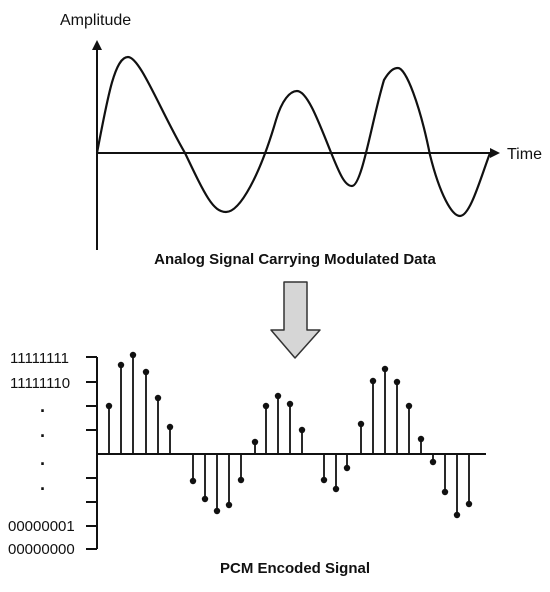 The width and height of the screenshot is (550, 592). I want to click on pcm-ticks, so click(91, 453).